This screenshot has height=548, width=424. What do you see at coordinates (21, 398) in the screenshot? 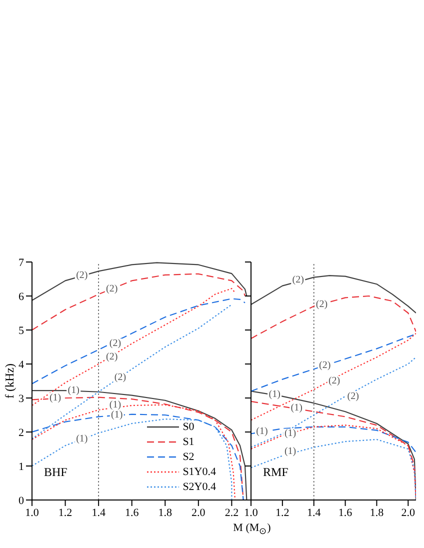
I see `y-tick-label: 3` at bounding box center [21, 398].